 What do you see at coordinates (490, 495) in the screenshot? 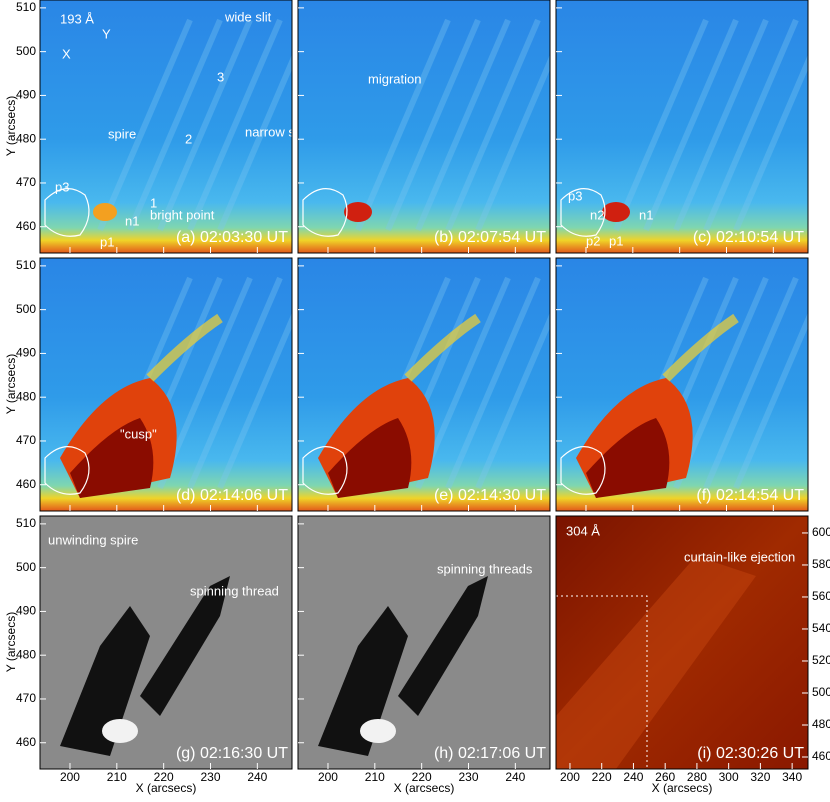
I see `panel-label: (e) 02:14:30 UT` at bounding box center [490, 495].